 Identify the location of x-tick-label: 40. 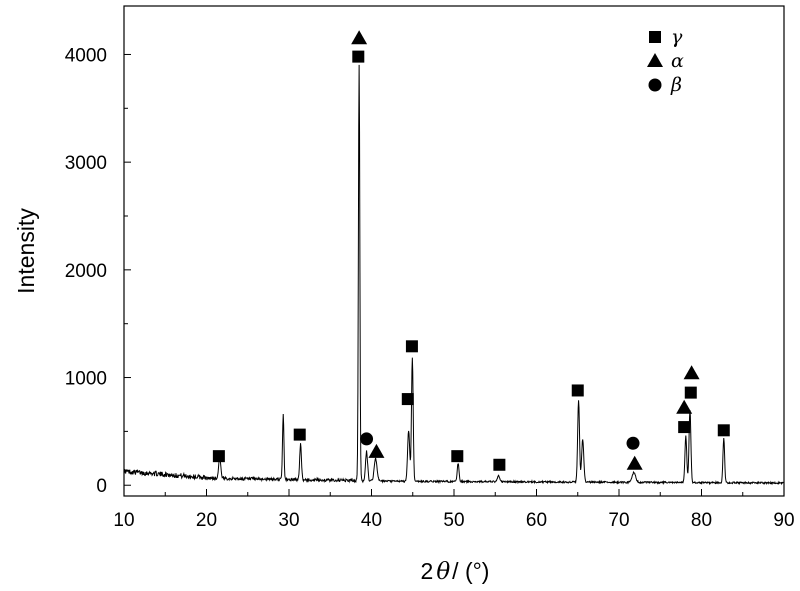
(371, 520).